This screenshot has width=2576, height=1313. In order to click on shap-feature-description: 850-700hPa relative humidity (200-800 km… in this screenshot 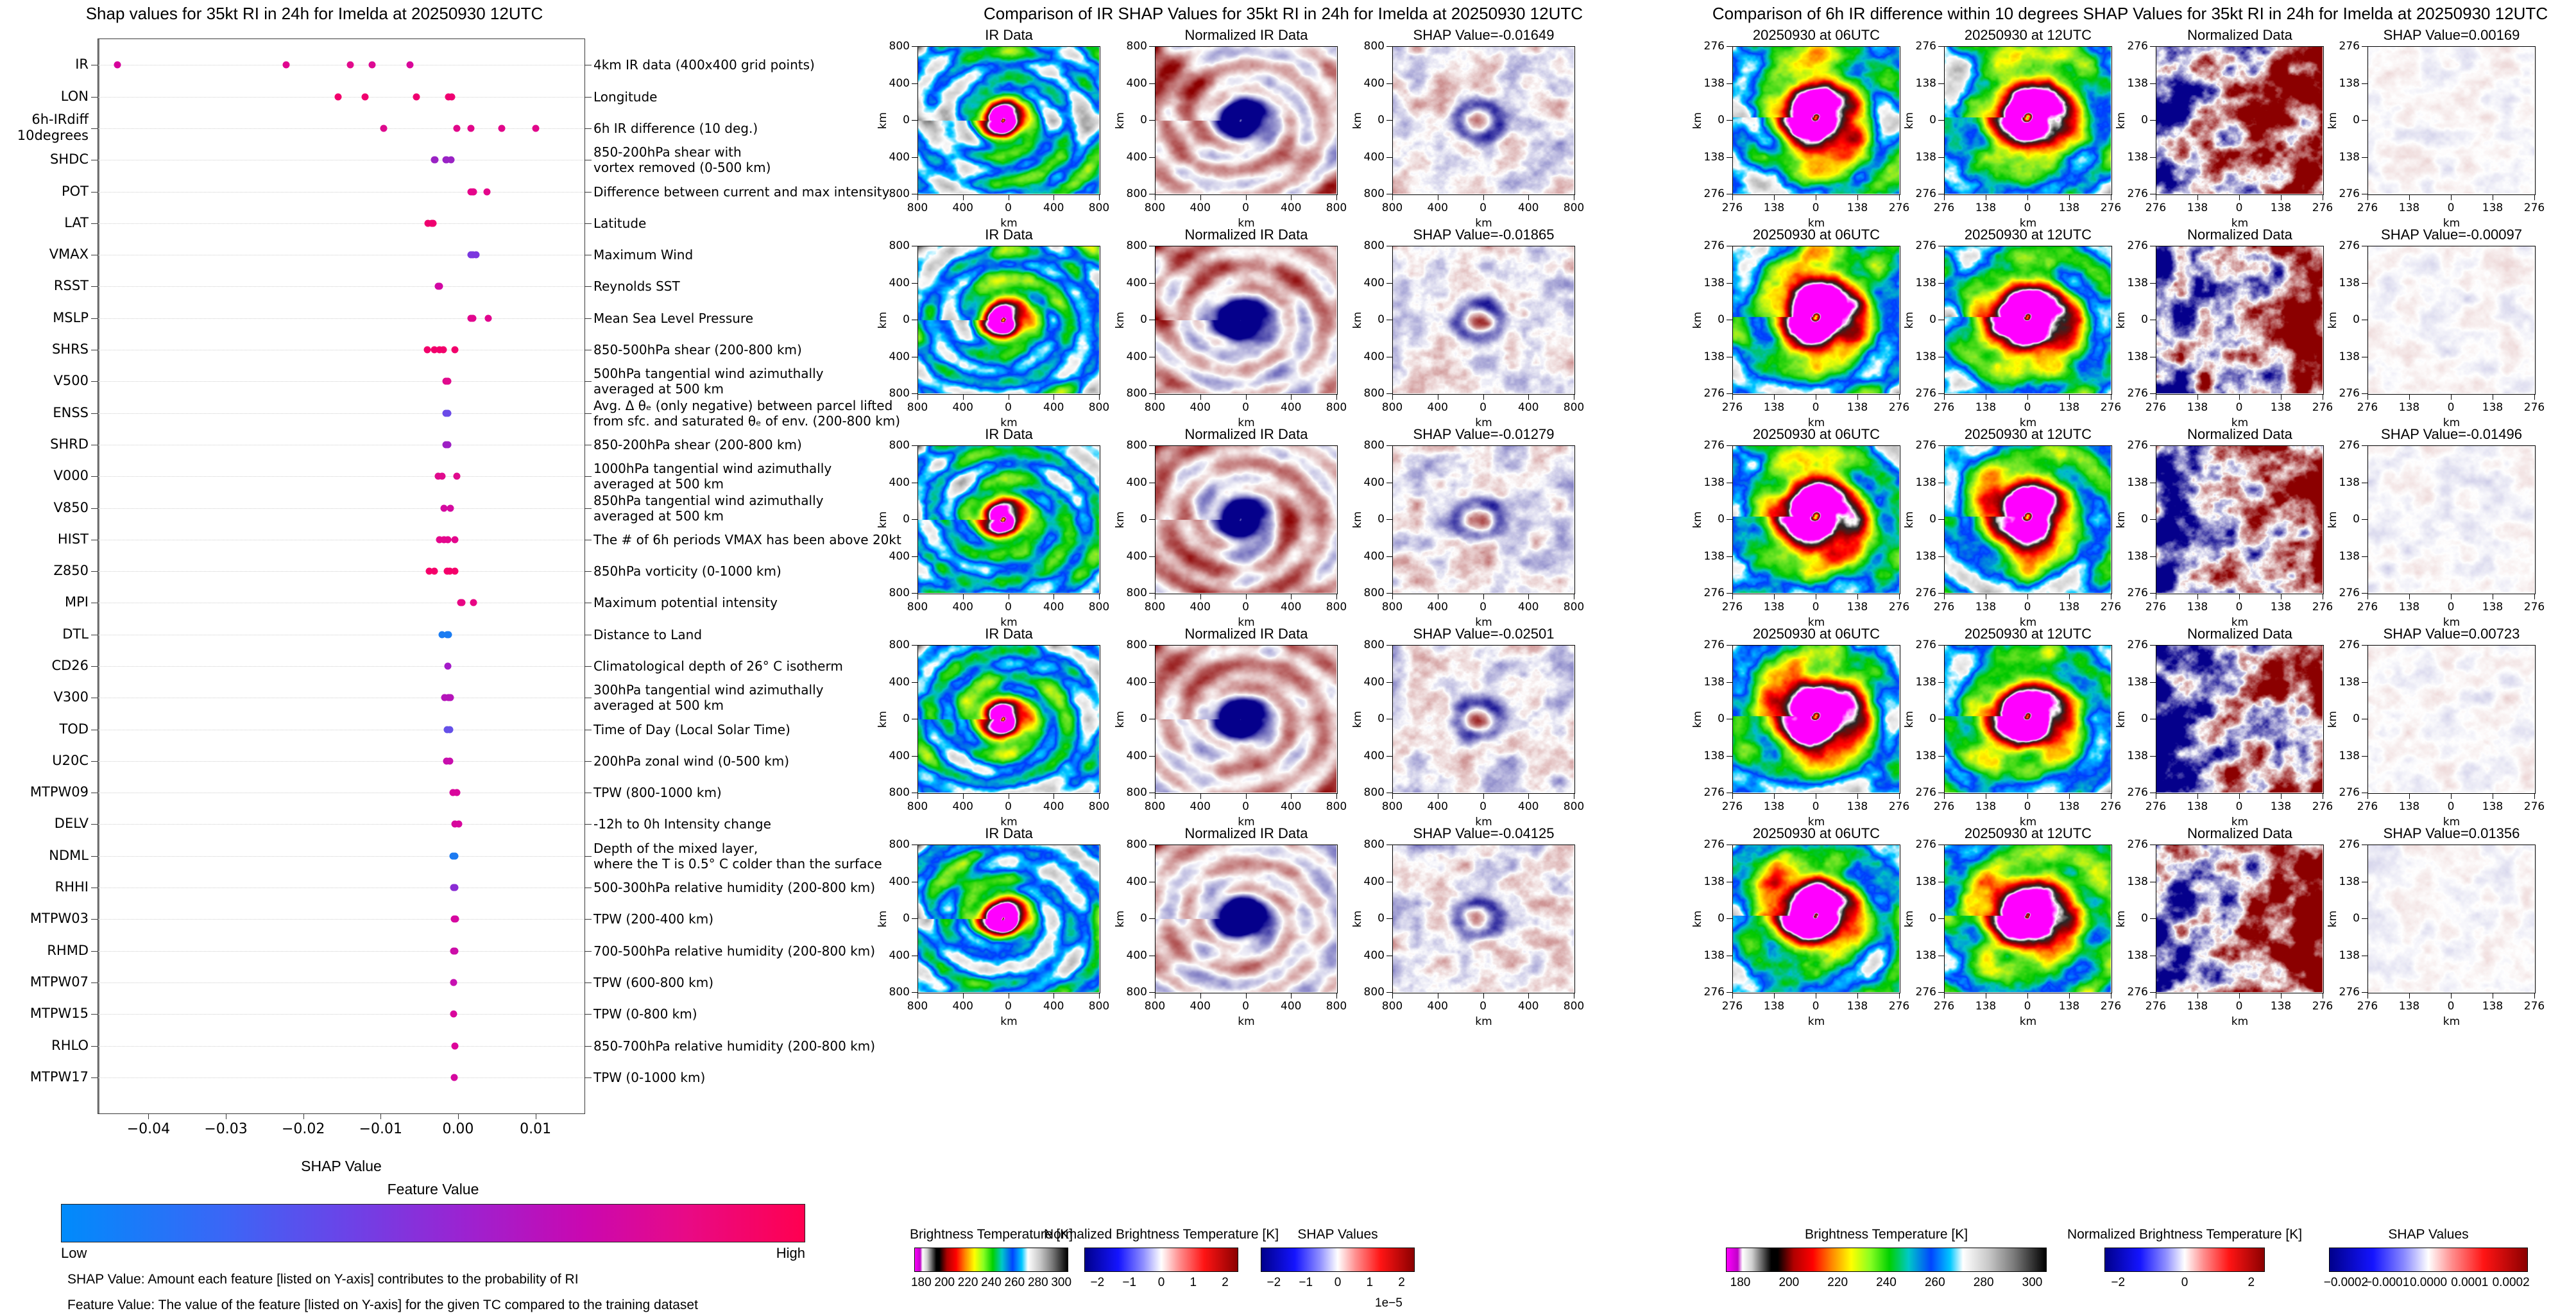, I will do `click(734, 1046)`.